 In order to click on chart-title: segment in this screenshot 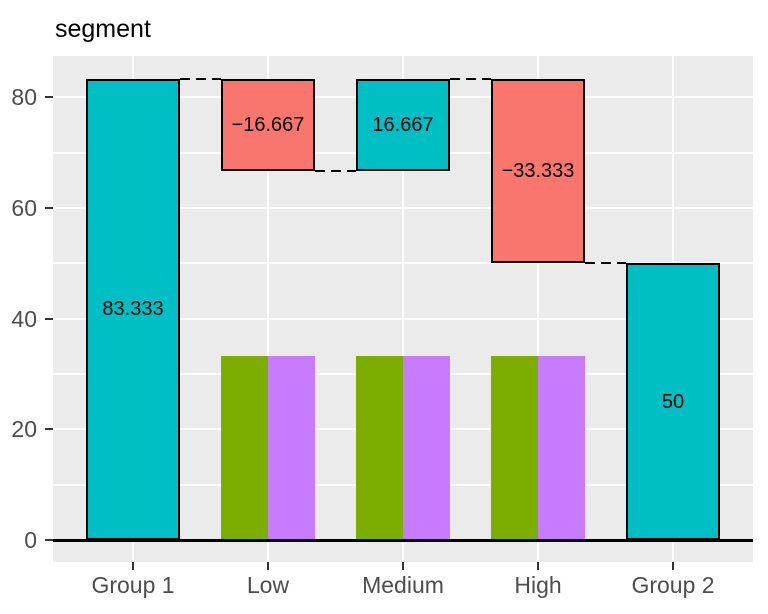, I will do `click(103, 29)`.